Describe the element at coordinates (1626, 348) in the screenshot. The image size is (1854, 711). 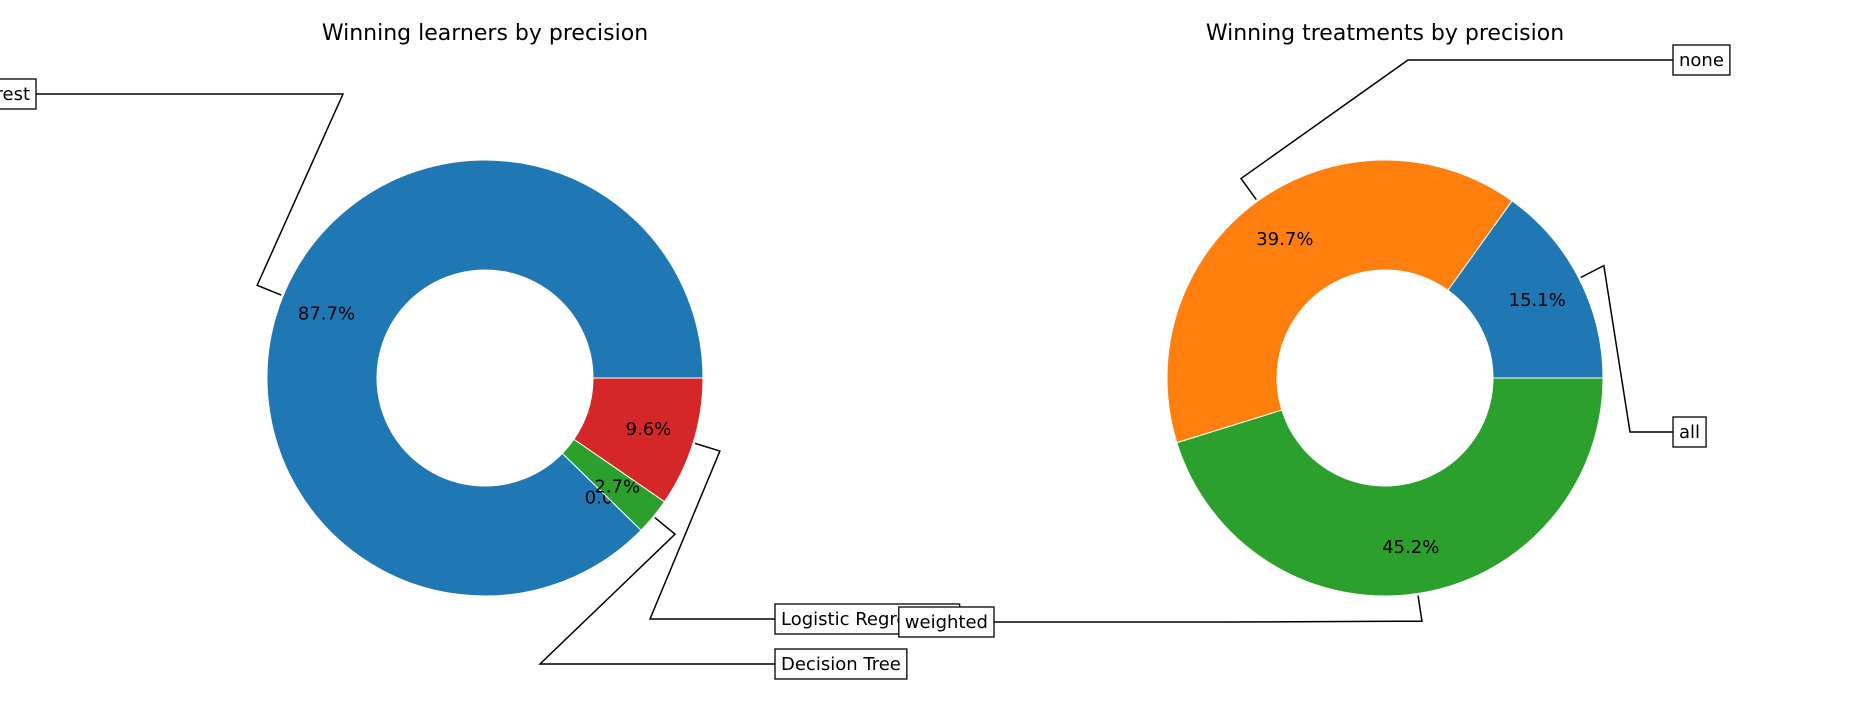
I see `leader-line-all` at that location.